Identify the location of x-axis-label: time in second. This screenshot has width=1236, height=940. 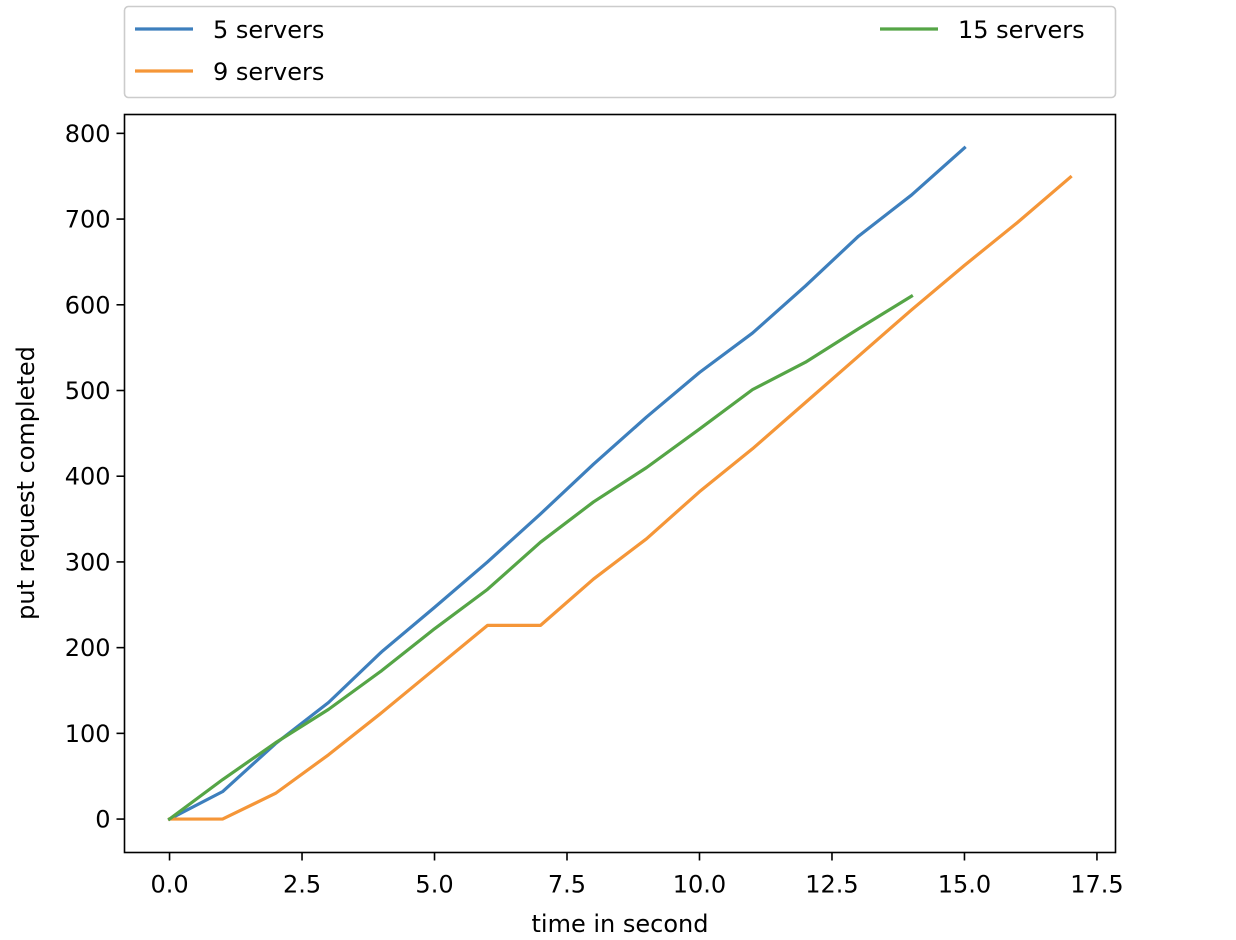
(620, 924).